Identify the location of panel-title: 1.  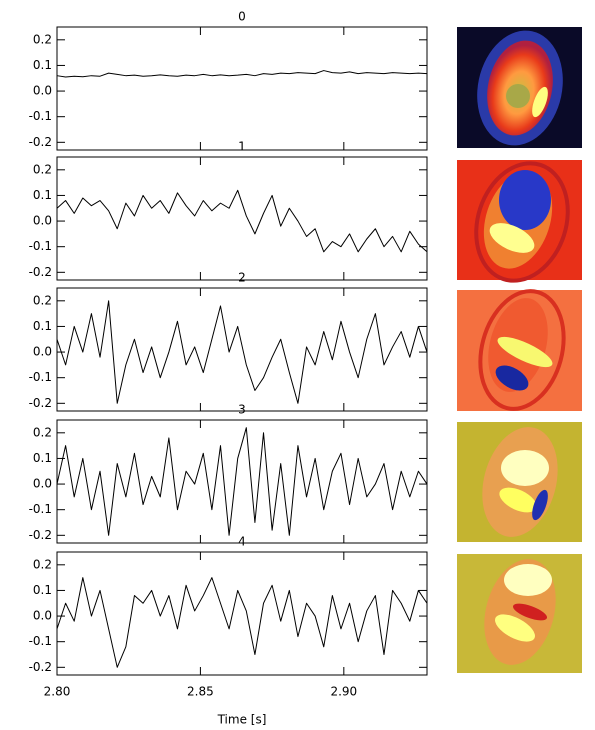
(242, 147).